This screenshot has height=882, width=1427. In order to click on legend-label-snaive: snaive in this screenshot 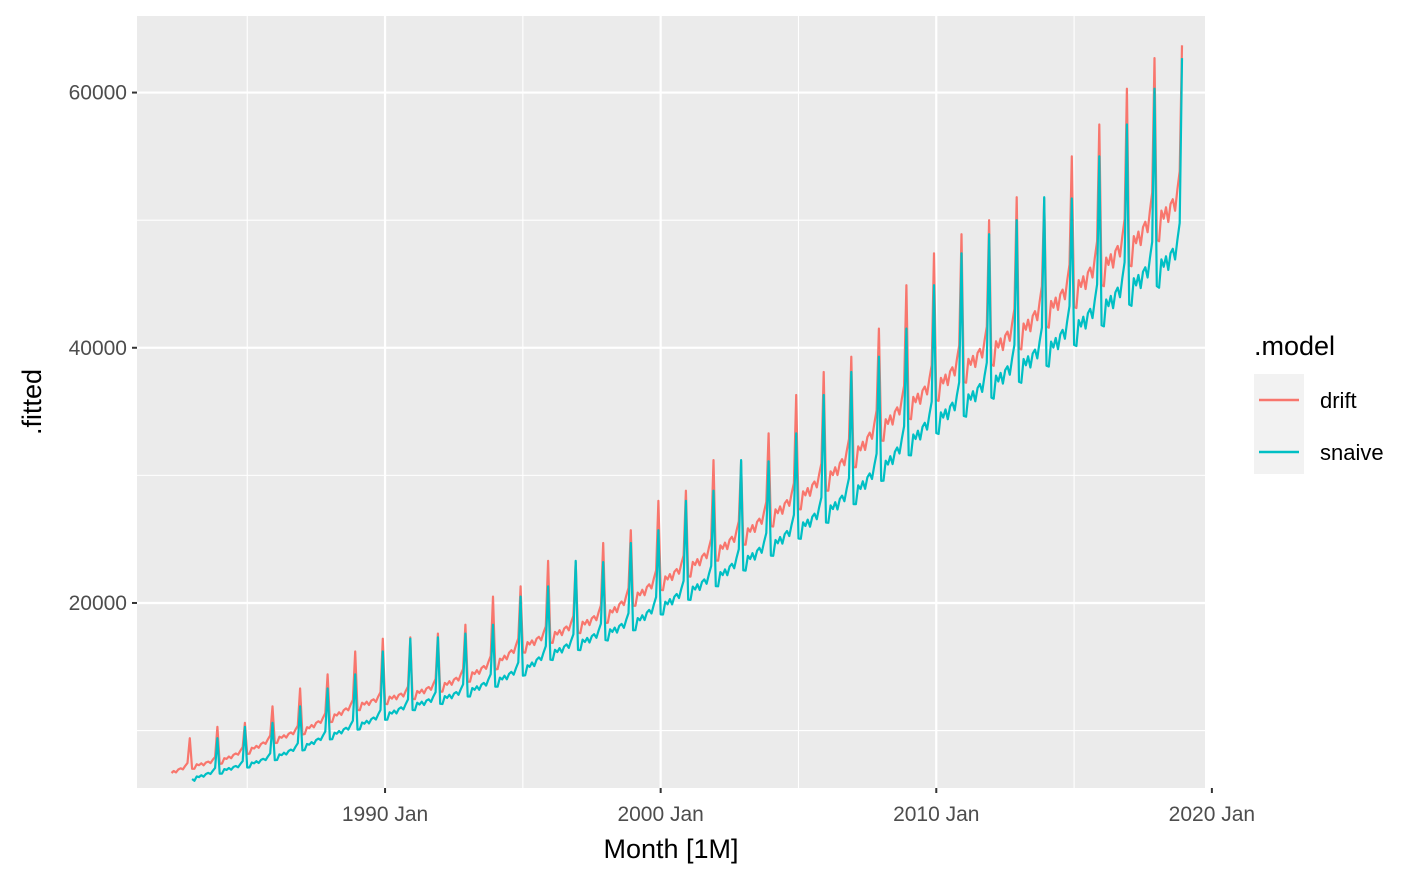, I will do `click(1352, 452)`.